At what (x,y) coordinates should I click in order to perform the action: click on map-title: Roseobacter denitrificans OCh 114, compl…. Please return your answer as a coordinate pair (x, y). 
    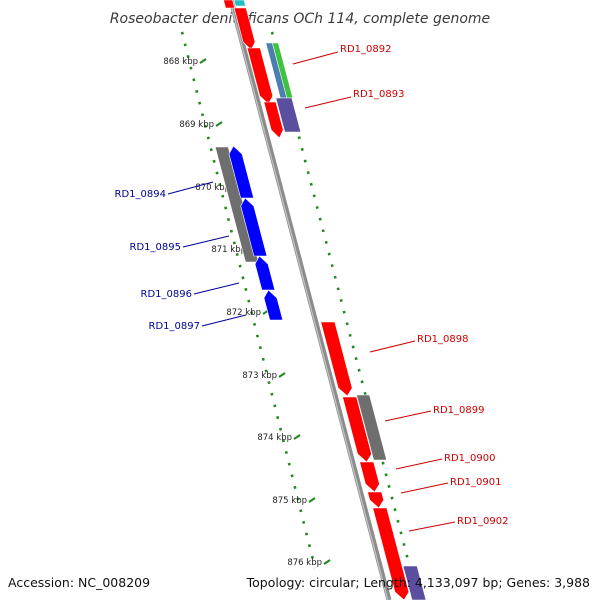
    Looking at the image, I should click on (300, 19).